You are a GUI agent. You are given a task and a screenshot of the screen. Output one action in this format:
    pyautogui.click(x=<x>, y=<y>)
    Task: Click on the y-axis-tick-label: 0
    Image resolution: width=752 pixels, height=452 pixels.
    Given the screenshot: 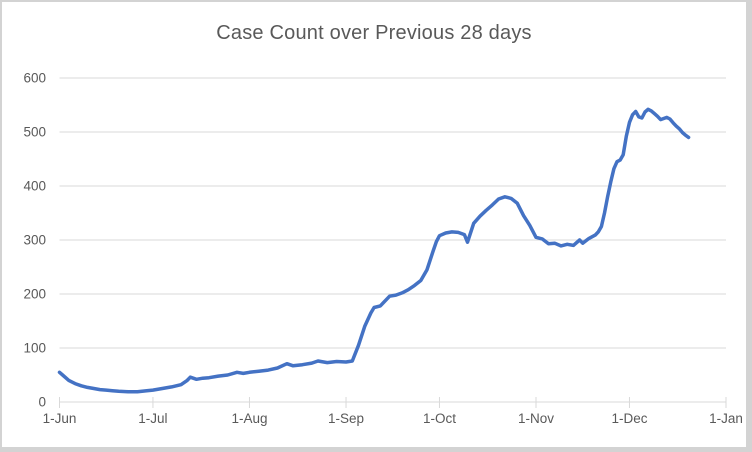 What is the action you would take?
    pyautogui.click(x=42, y=402)
    